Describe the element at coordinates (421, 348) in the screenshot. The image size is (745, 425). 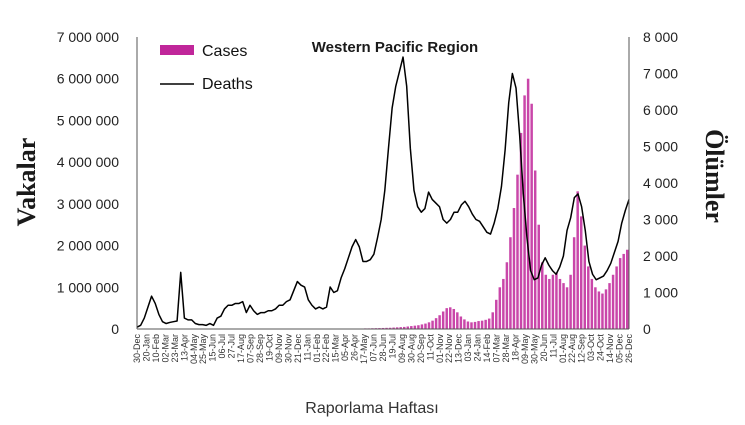
I see `x-tick-label: 20-Sep` at that location.